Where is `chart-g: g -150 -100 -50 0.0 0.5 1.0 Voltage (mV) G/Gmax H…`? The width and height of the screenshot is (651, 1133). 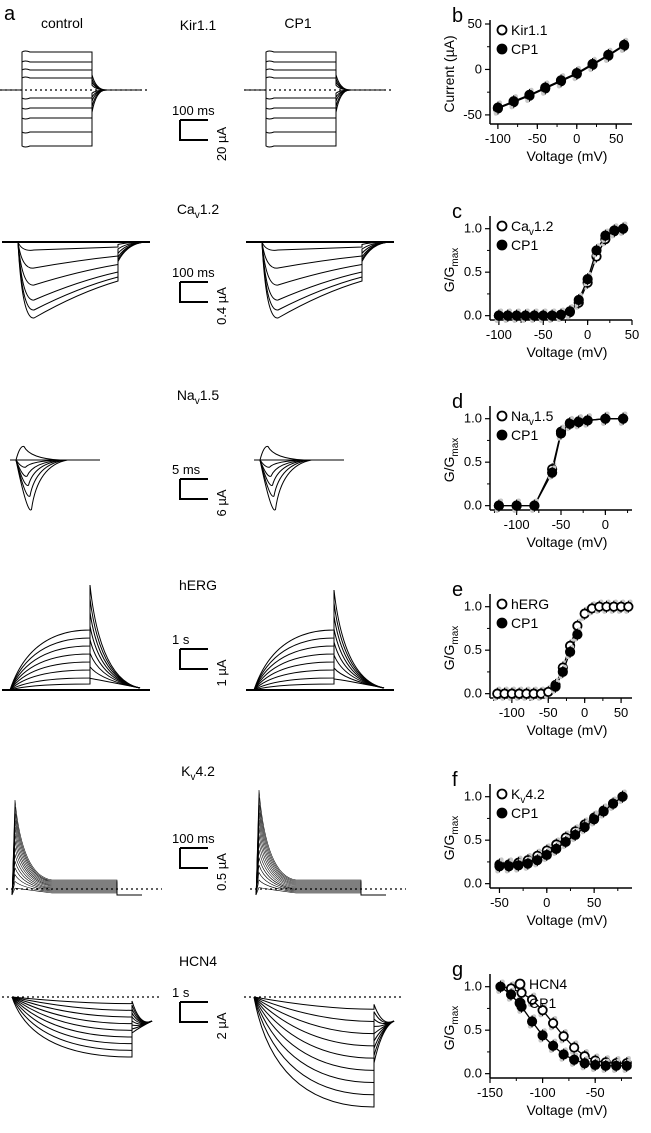 chart-g: g -150 -100 -50 0.0 0.5 1.0 Voltage (mV) G/Gmax H… is located at coordinates (536, 1038).